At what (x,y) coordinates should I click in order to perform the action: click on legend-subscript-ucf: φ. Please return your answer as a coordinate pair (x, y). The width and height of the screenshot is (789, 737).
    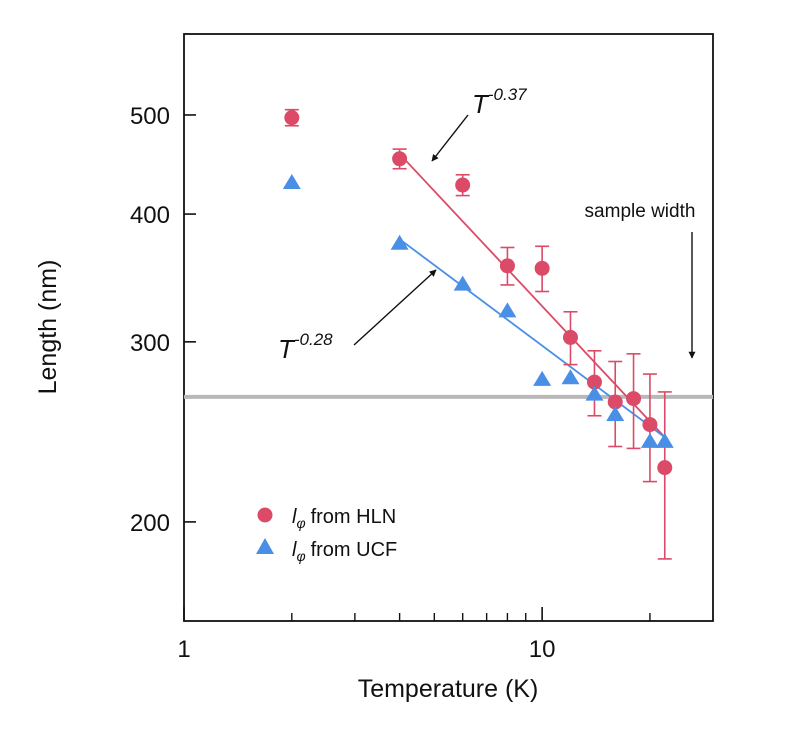
    Looking at the image, I should click on (300, 556).